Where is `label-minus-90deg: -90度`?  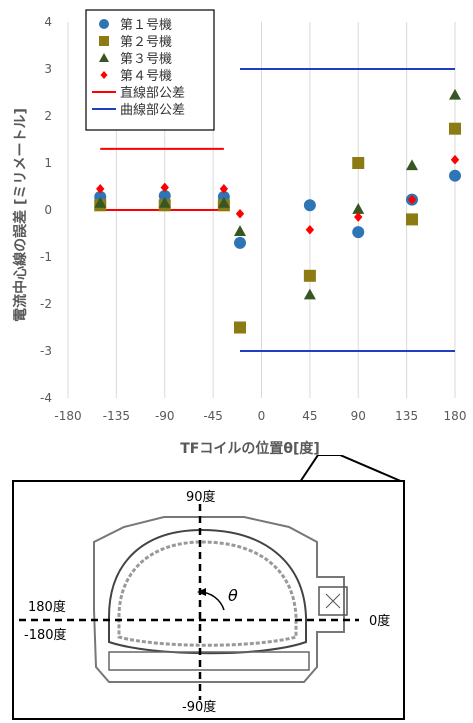 label-minus-90deg: -90度 is located at coordinates (199, 707).